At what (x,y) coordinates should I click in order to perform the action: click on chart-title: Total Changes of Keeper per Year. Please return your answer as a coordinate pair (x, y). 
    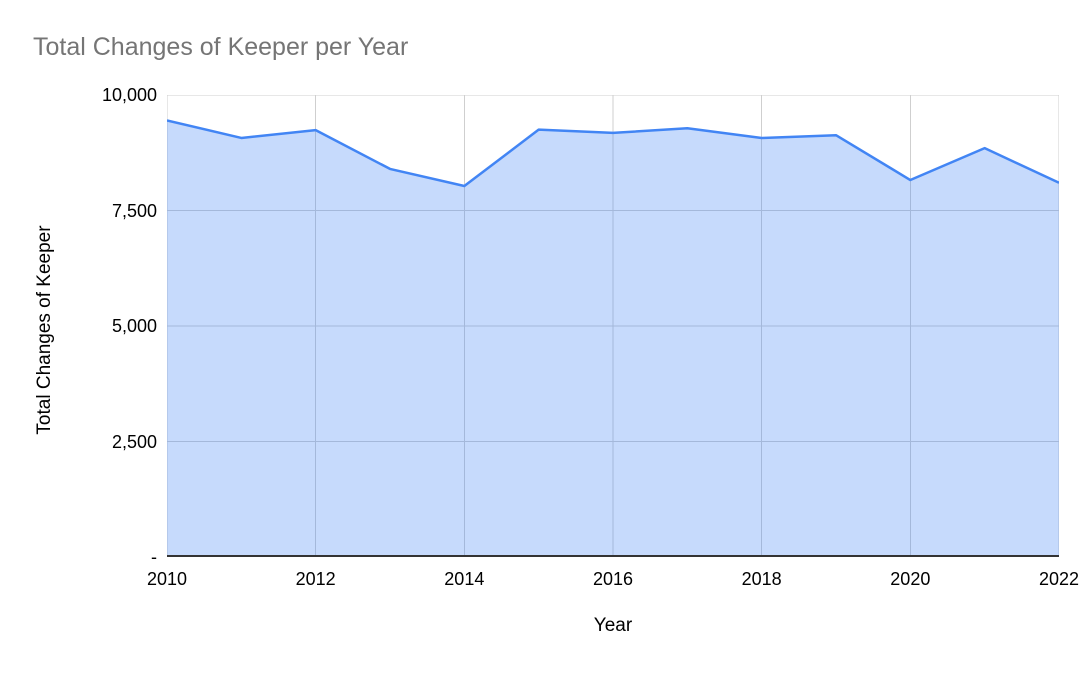
    Looking at the image, I should click on (221, 47).